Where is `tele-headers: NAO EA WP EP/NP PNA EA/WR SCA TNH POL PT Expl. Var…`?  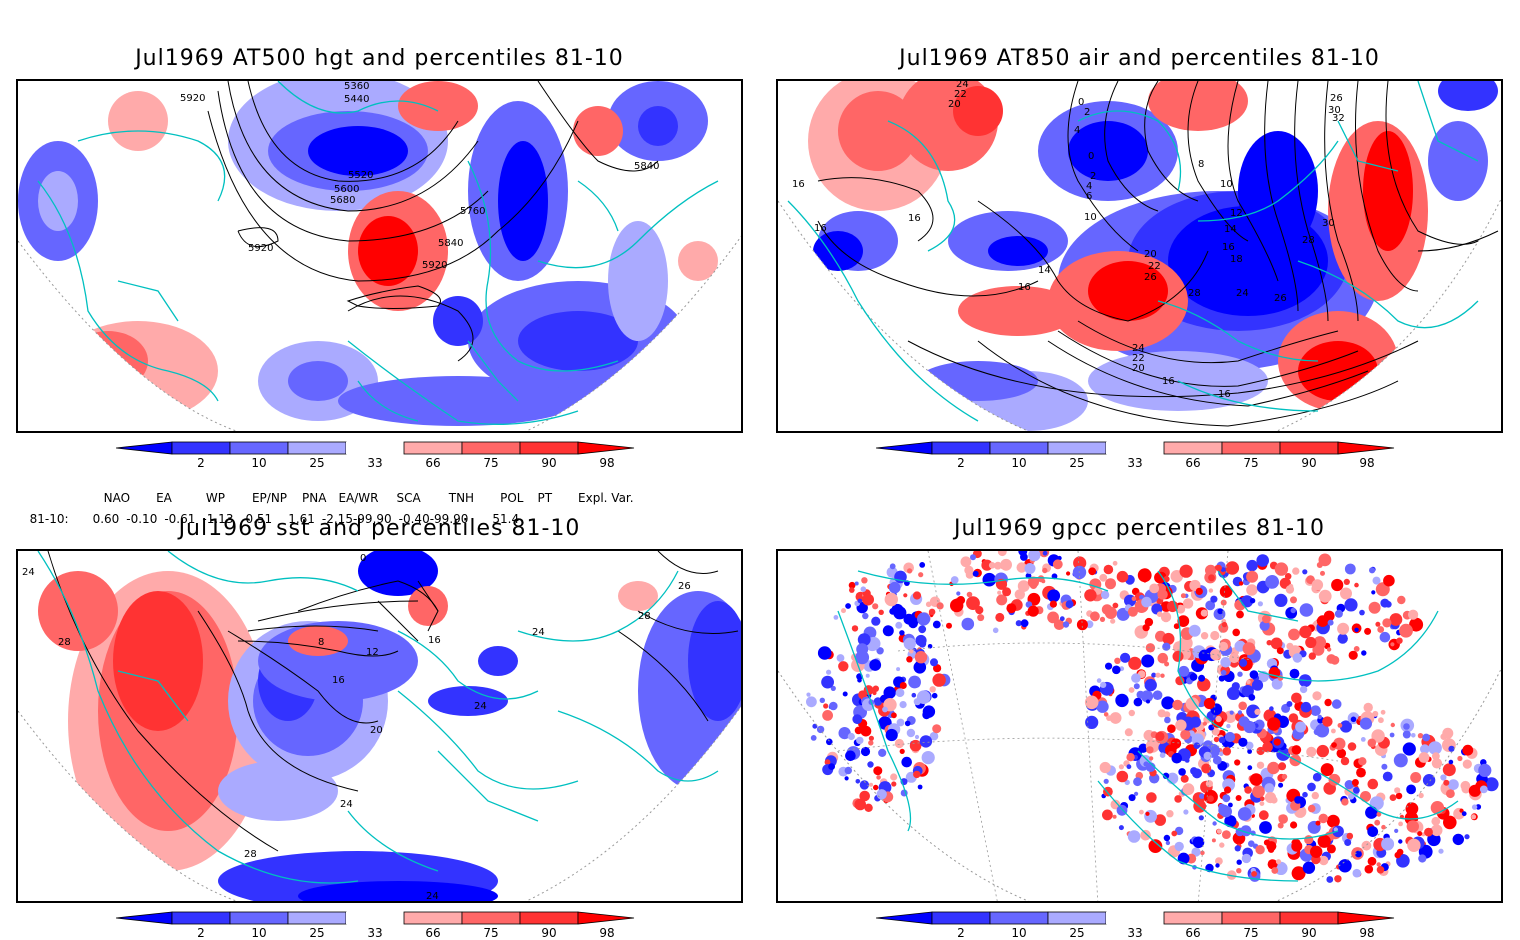 tele-headers: NAO EA WP EP/NP PNA EA/WR SCA TNH POL PT Expl. Var… is located at coordinates (365, 491).